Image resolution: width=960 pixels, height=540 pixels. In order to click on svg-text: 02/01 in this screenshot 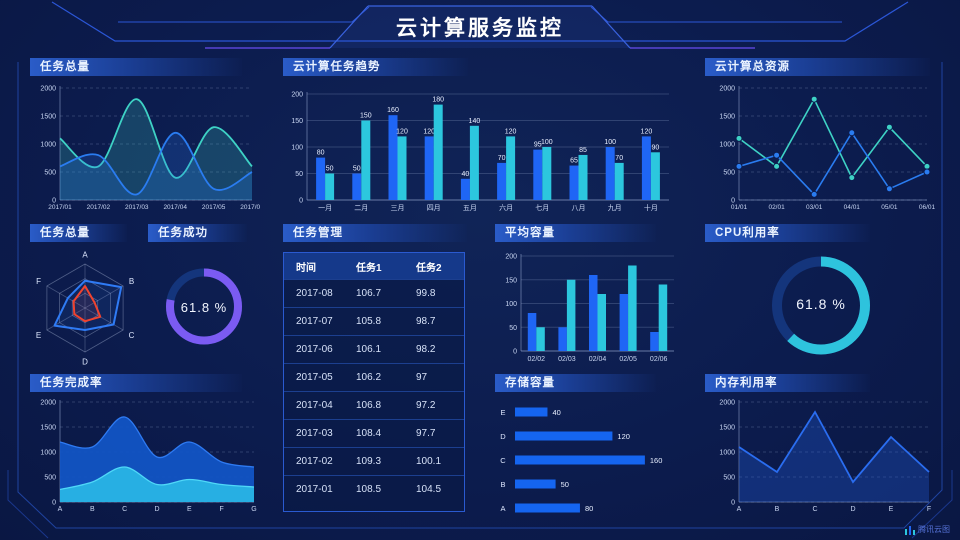, I will do `click(776, 207)`.